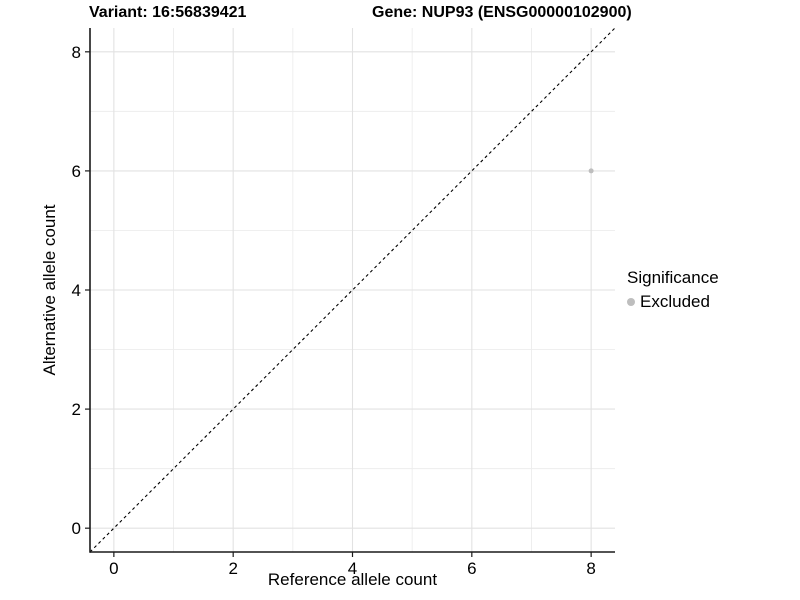 The height and width of the screenshot is (600, 800). I want to click on legend-title: Significance, so click(673, 277).